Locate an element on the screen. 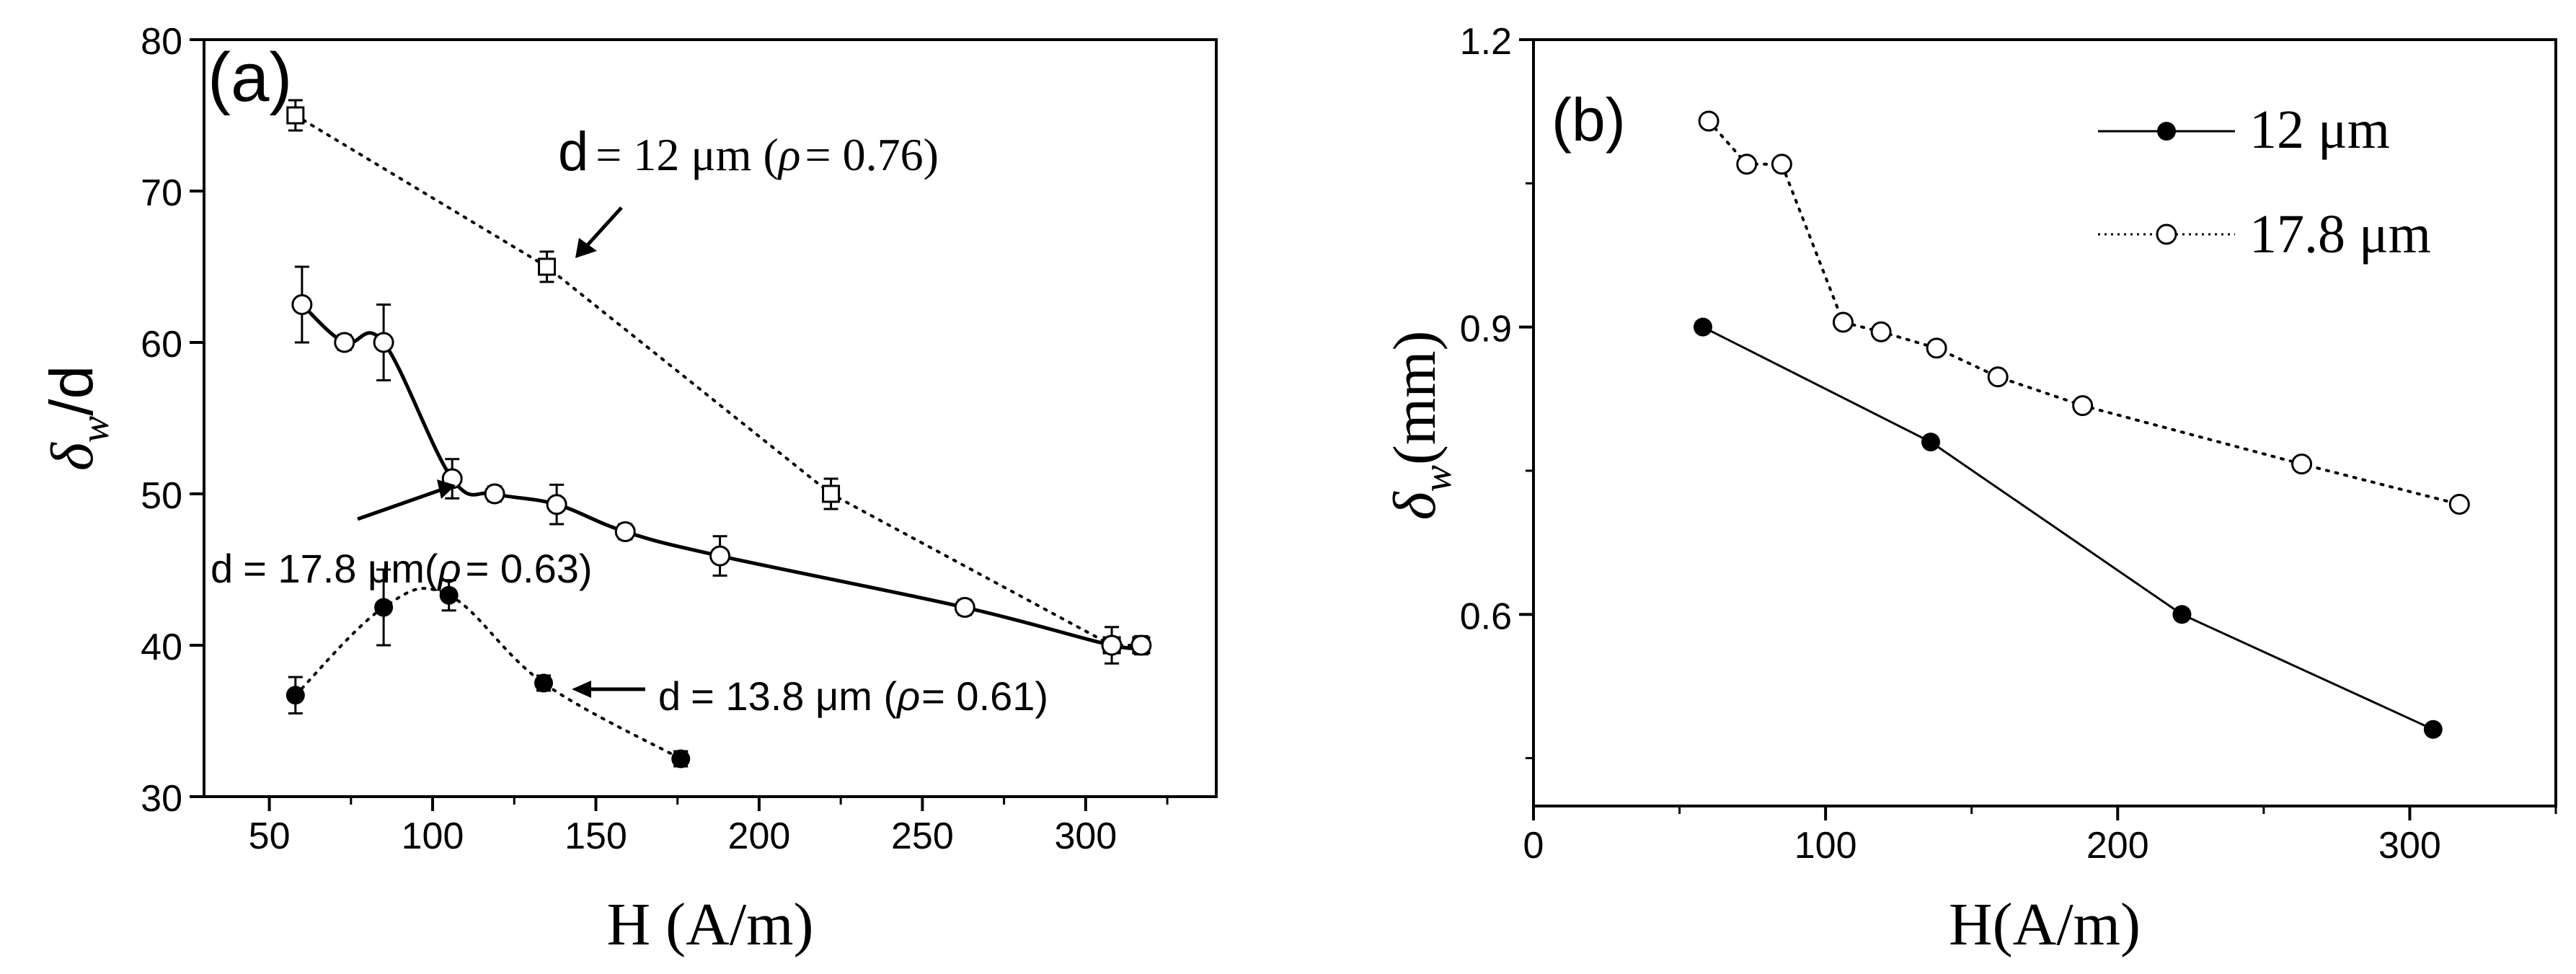  svg-text: 12 μm is located at coordinates (2319, 129).